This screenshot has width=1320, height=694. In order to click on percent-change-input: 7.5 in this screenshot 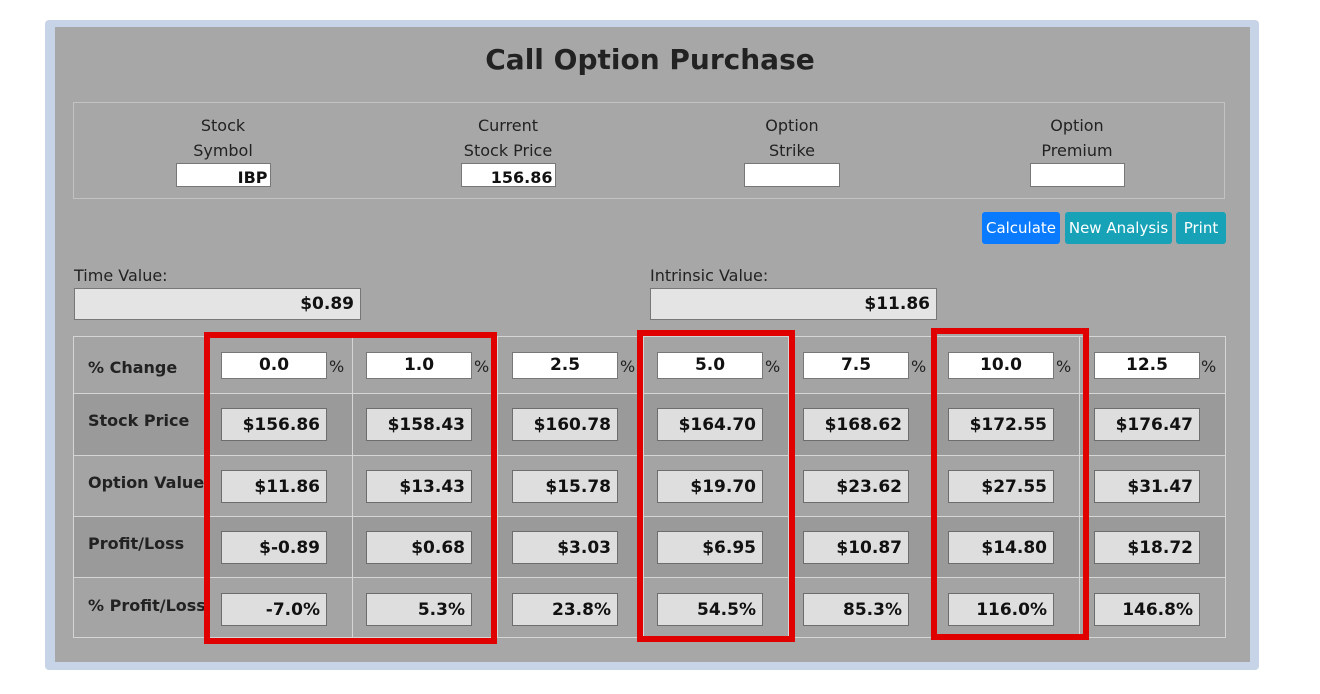, I will do `click(856, 365)`.